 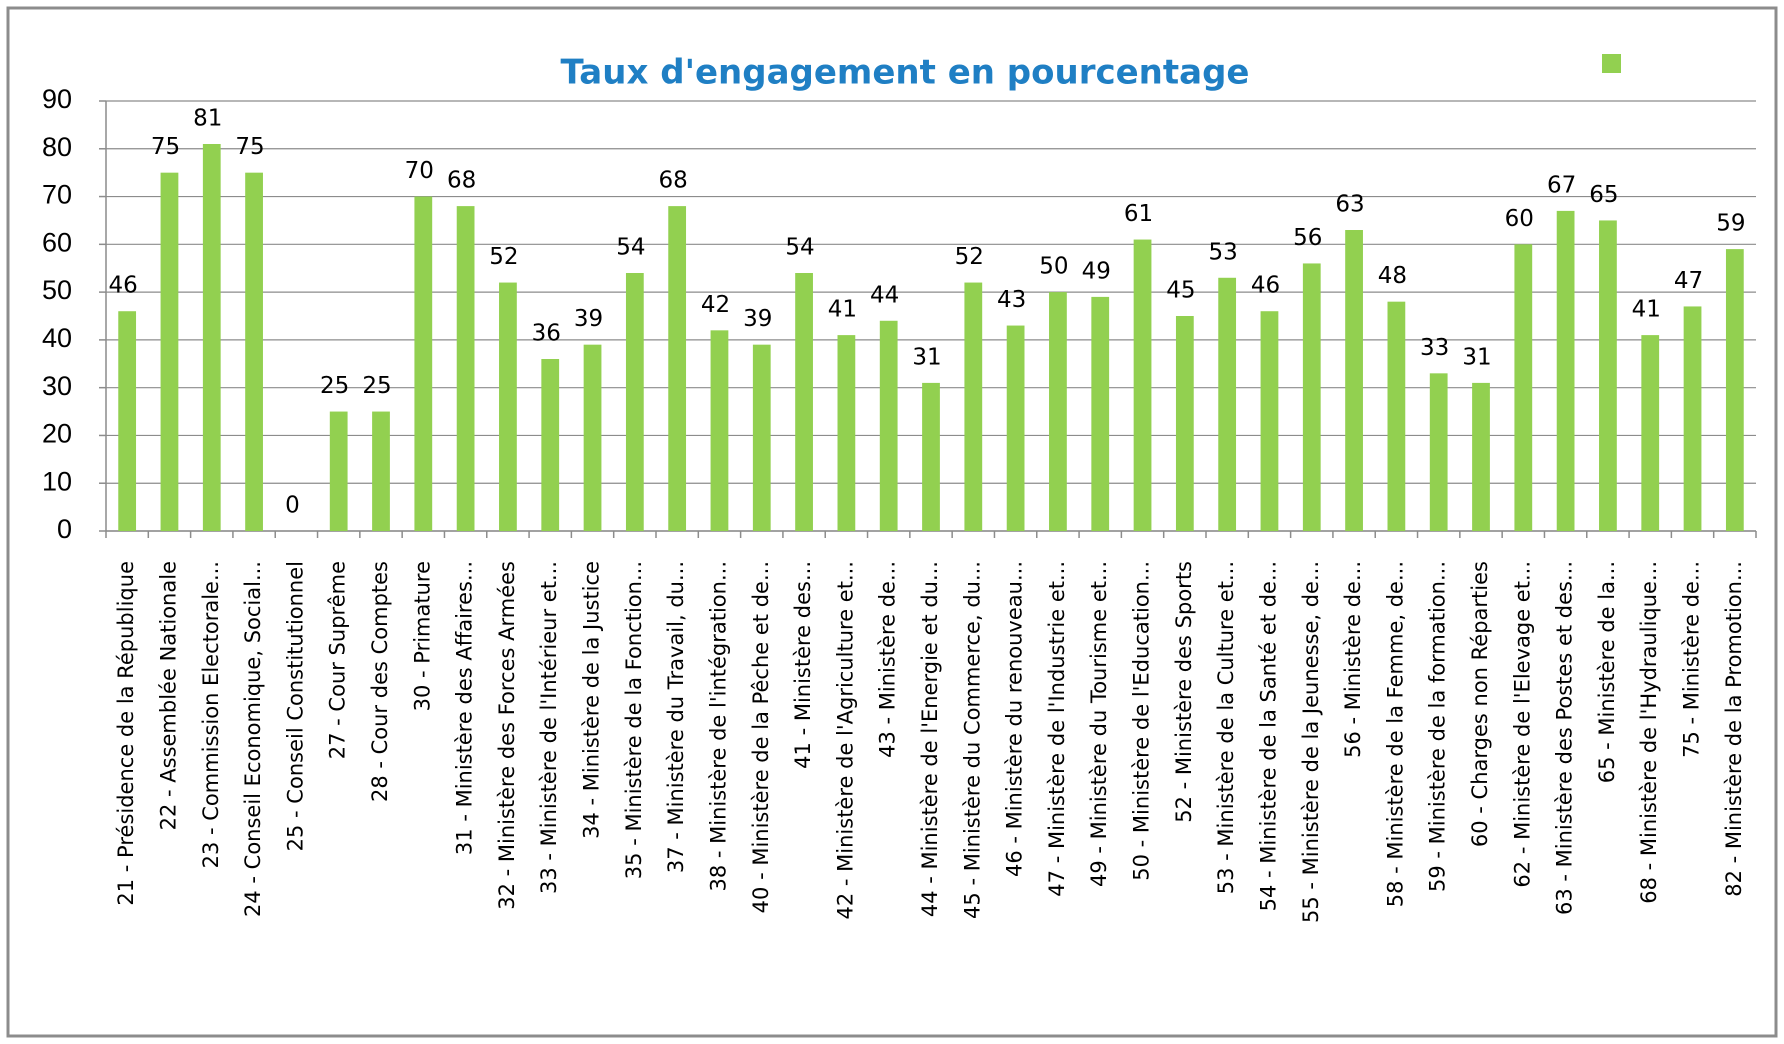 I want to click on data-label: 50, so click(x=1053, y=267).